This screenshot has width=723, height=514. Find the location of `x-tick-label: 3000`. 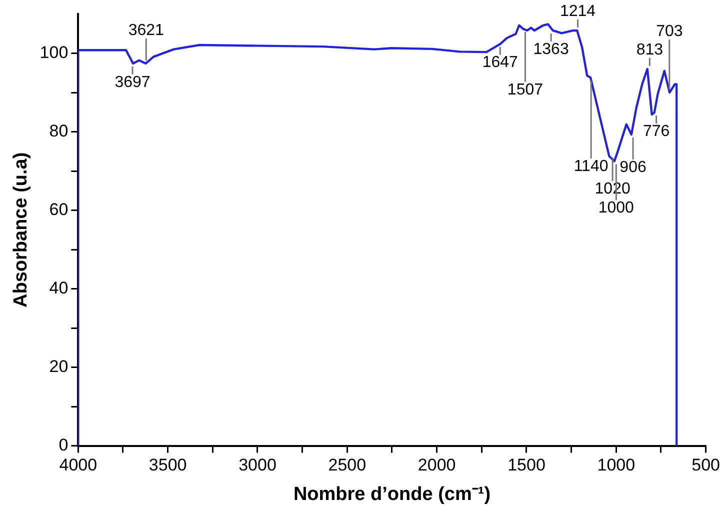

x-tick-label: 3000 is located at coordinates (257, 465).